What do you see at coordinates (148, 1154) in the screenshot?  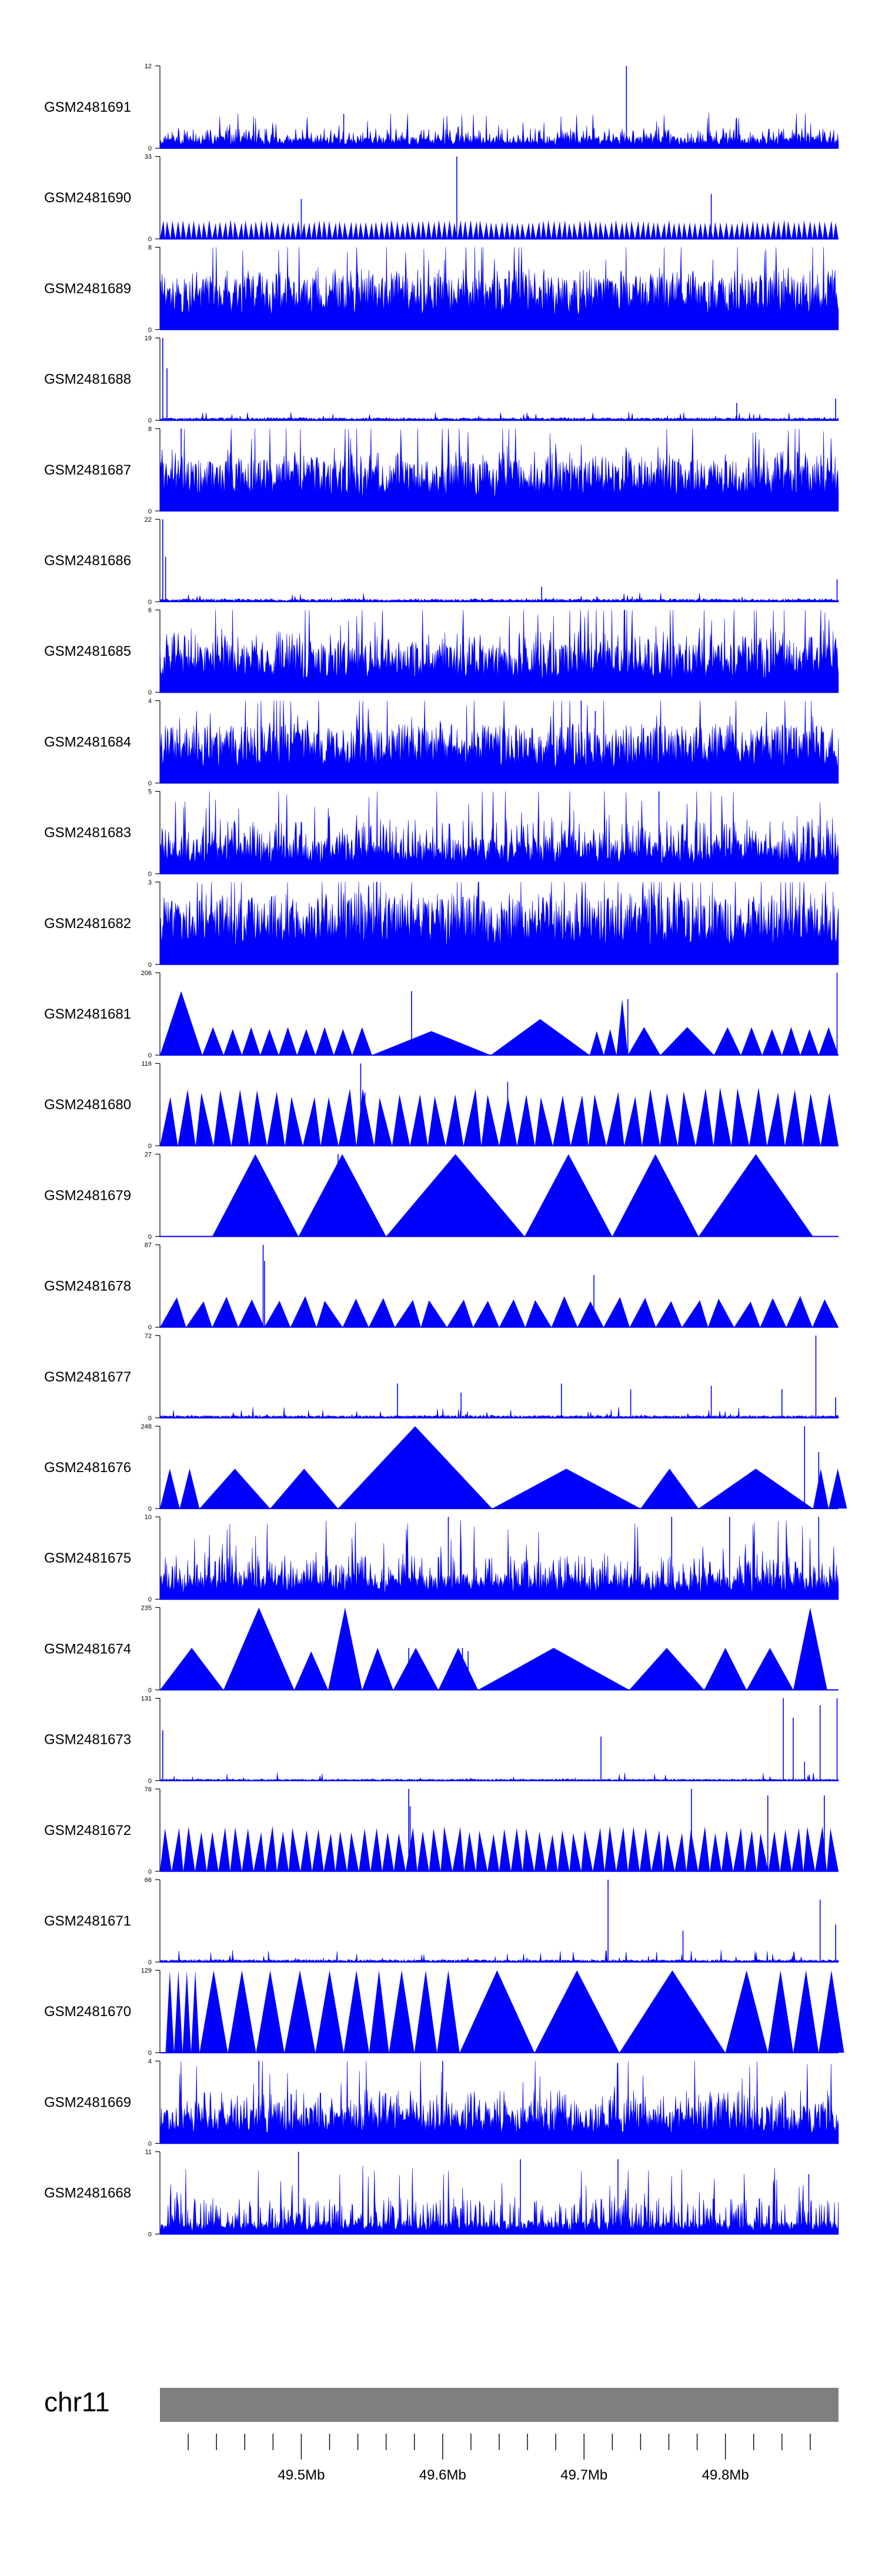 I see `y-max-label: 27` at bounding box center [148, 1154].